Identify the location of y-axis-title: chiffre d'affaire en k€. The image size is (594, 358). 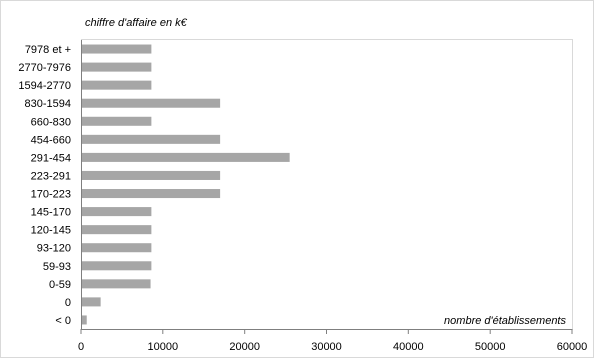
(136, 23).